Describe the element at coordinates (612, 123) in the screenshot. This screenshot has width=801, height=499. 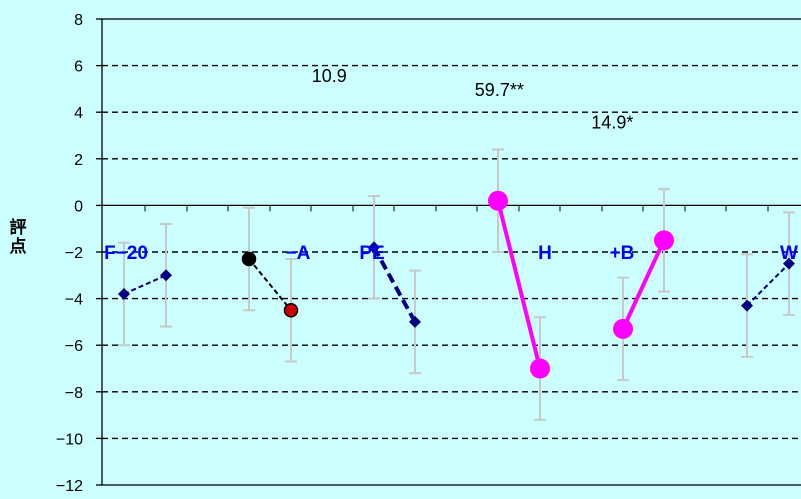
I see `annotation-label: 14.9*` at that location.